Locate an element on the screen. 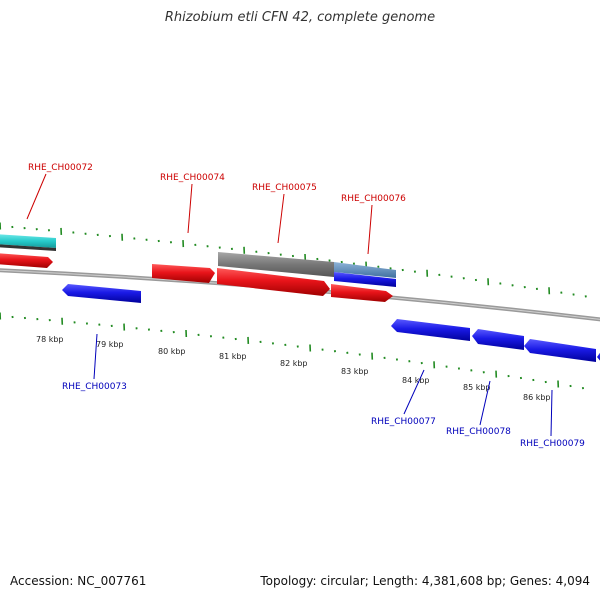 This screenshot has height=600, width=600. kbp-label: 78 kbp is located at coordinates (50, 339).